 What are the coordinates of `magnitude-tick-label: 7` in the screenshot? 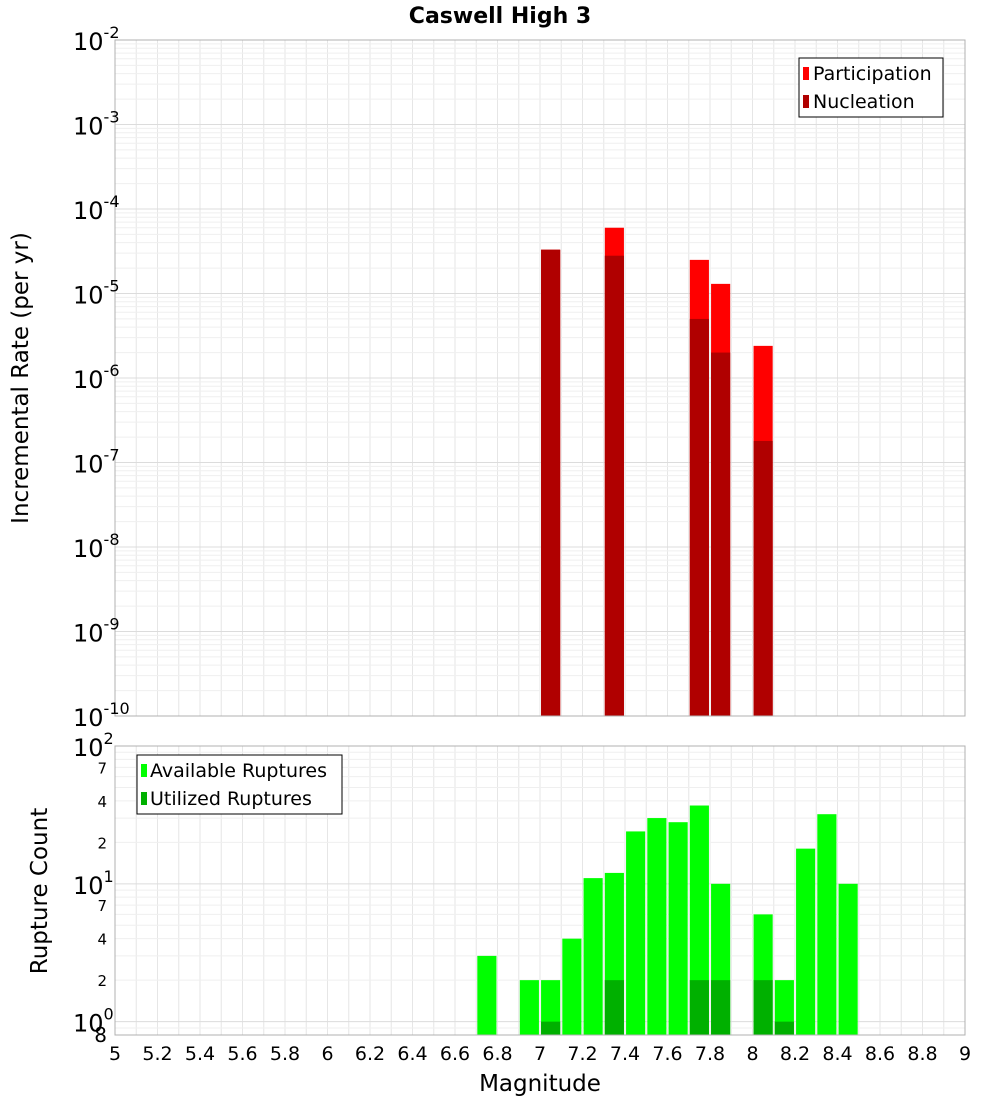 It's located at (540, 1054).